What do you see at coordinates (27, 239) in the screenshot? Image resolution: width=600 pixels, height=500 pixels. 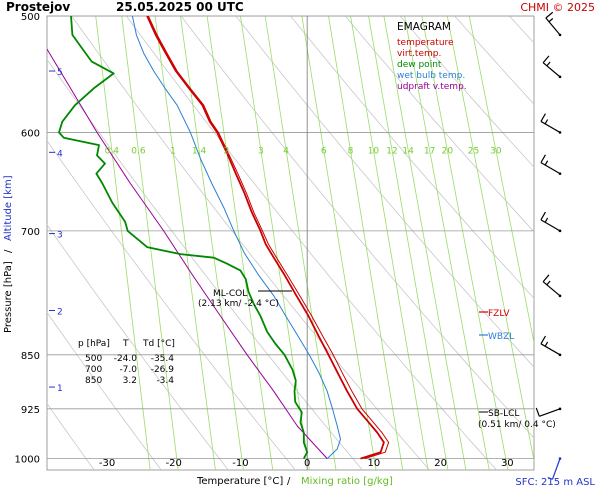 I see `pressure-ticks: 500 600 700 850 925 1000` at bounding box center [27, 239].